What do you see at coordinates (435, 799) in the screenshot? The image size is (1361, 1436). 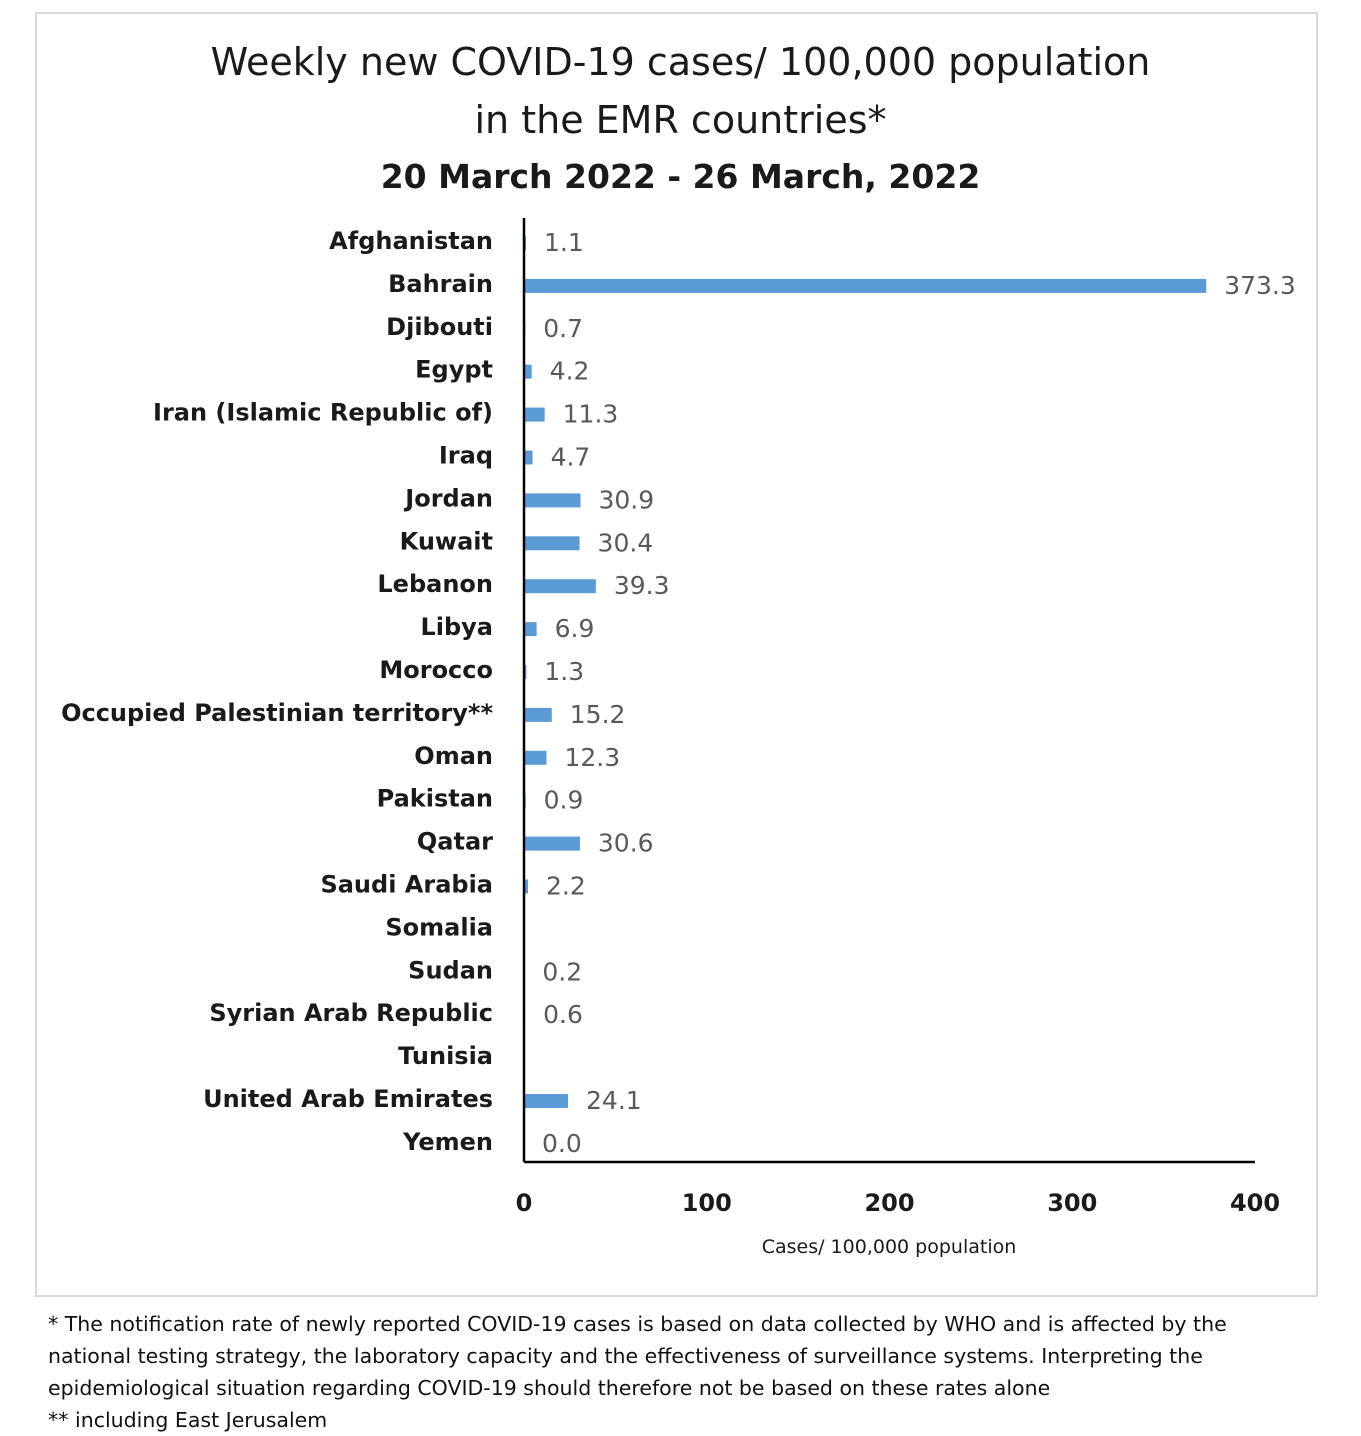 I see `category-label: Pakistan` at bounding box center [435, 799].